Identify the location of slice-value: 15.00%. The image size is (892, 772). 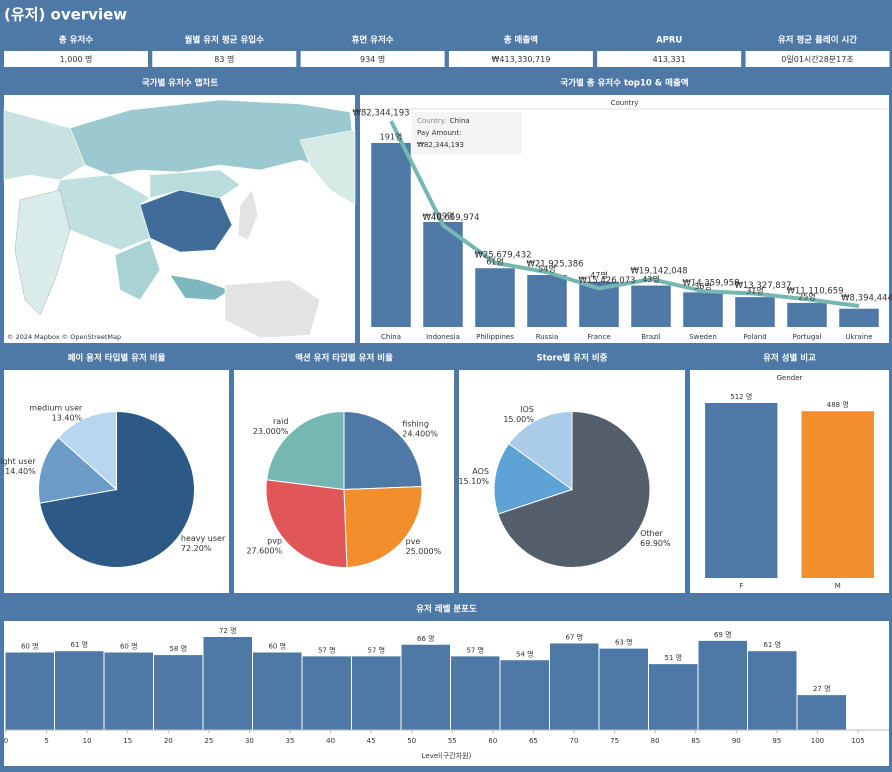
(518, 419).